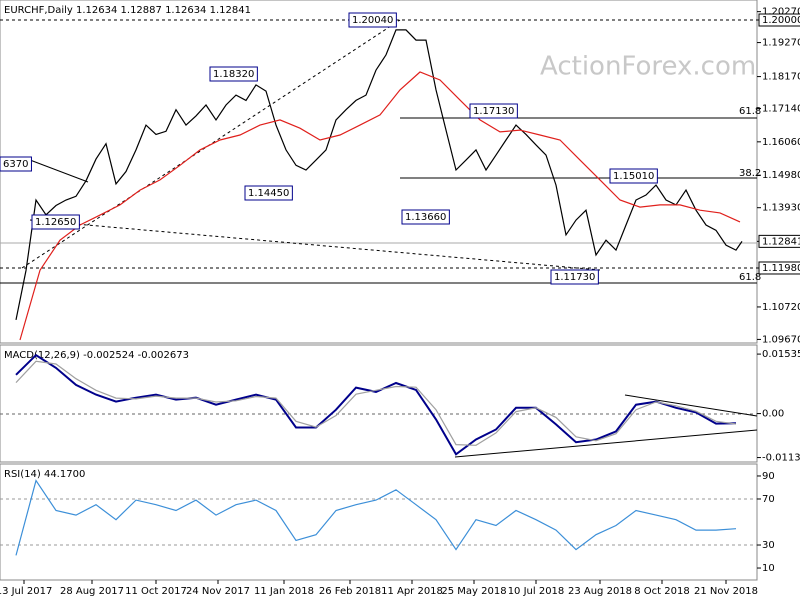 Image resolution: width=800 pixels, height=600 pixels. Describe the element at coordinates (768, 545) in the screenshot. I see `y-tick-label: 30` at that location.